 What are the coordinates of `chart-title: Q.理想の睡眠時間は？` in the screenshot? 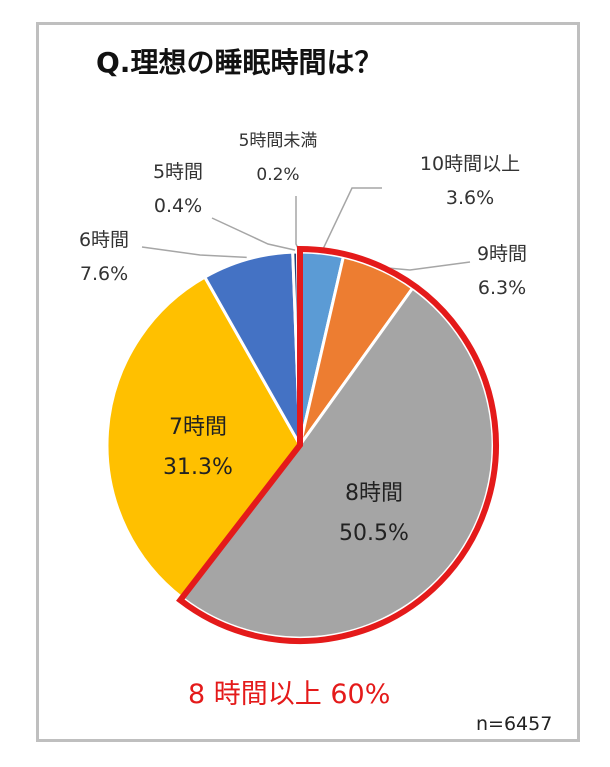 It's located at (239, 62).